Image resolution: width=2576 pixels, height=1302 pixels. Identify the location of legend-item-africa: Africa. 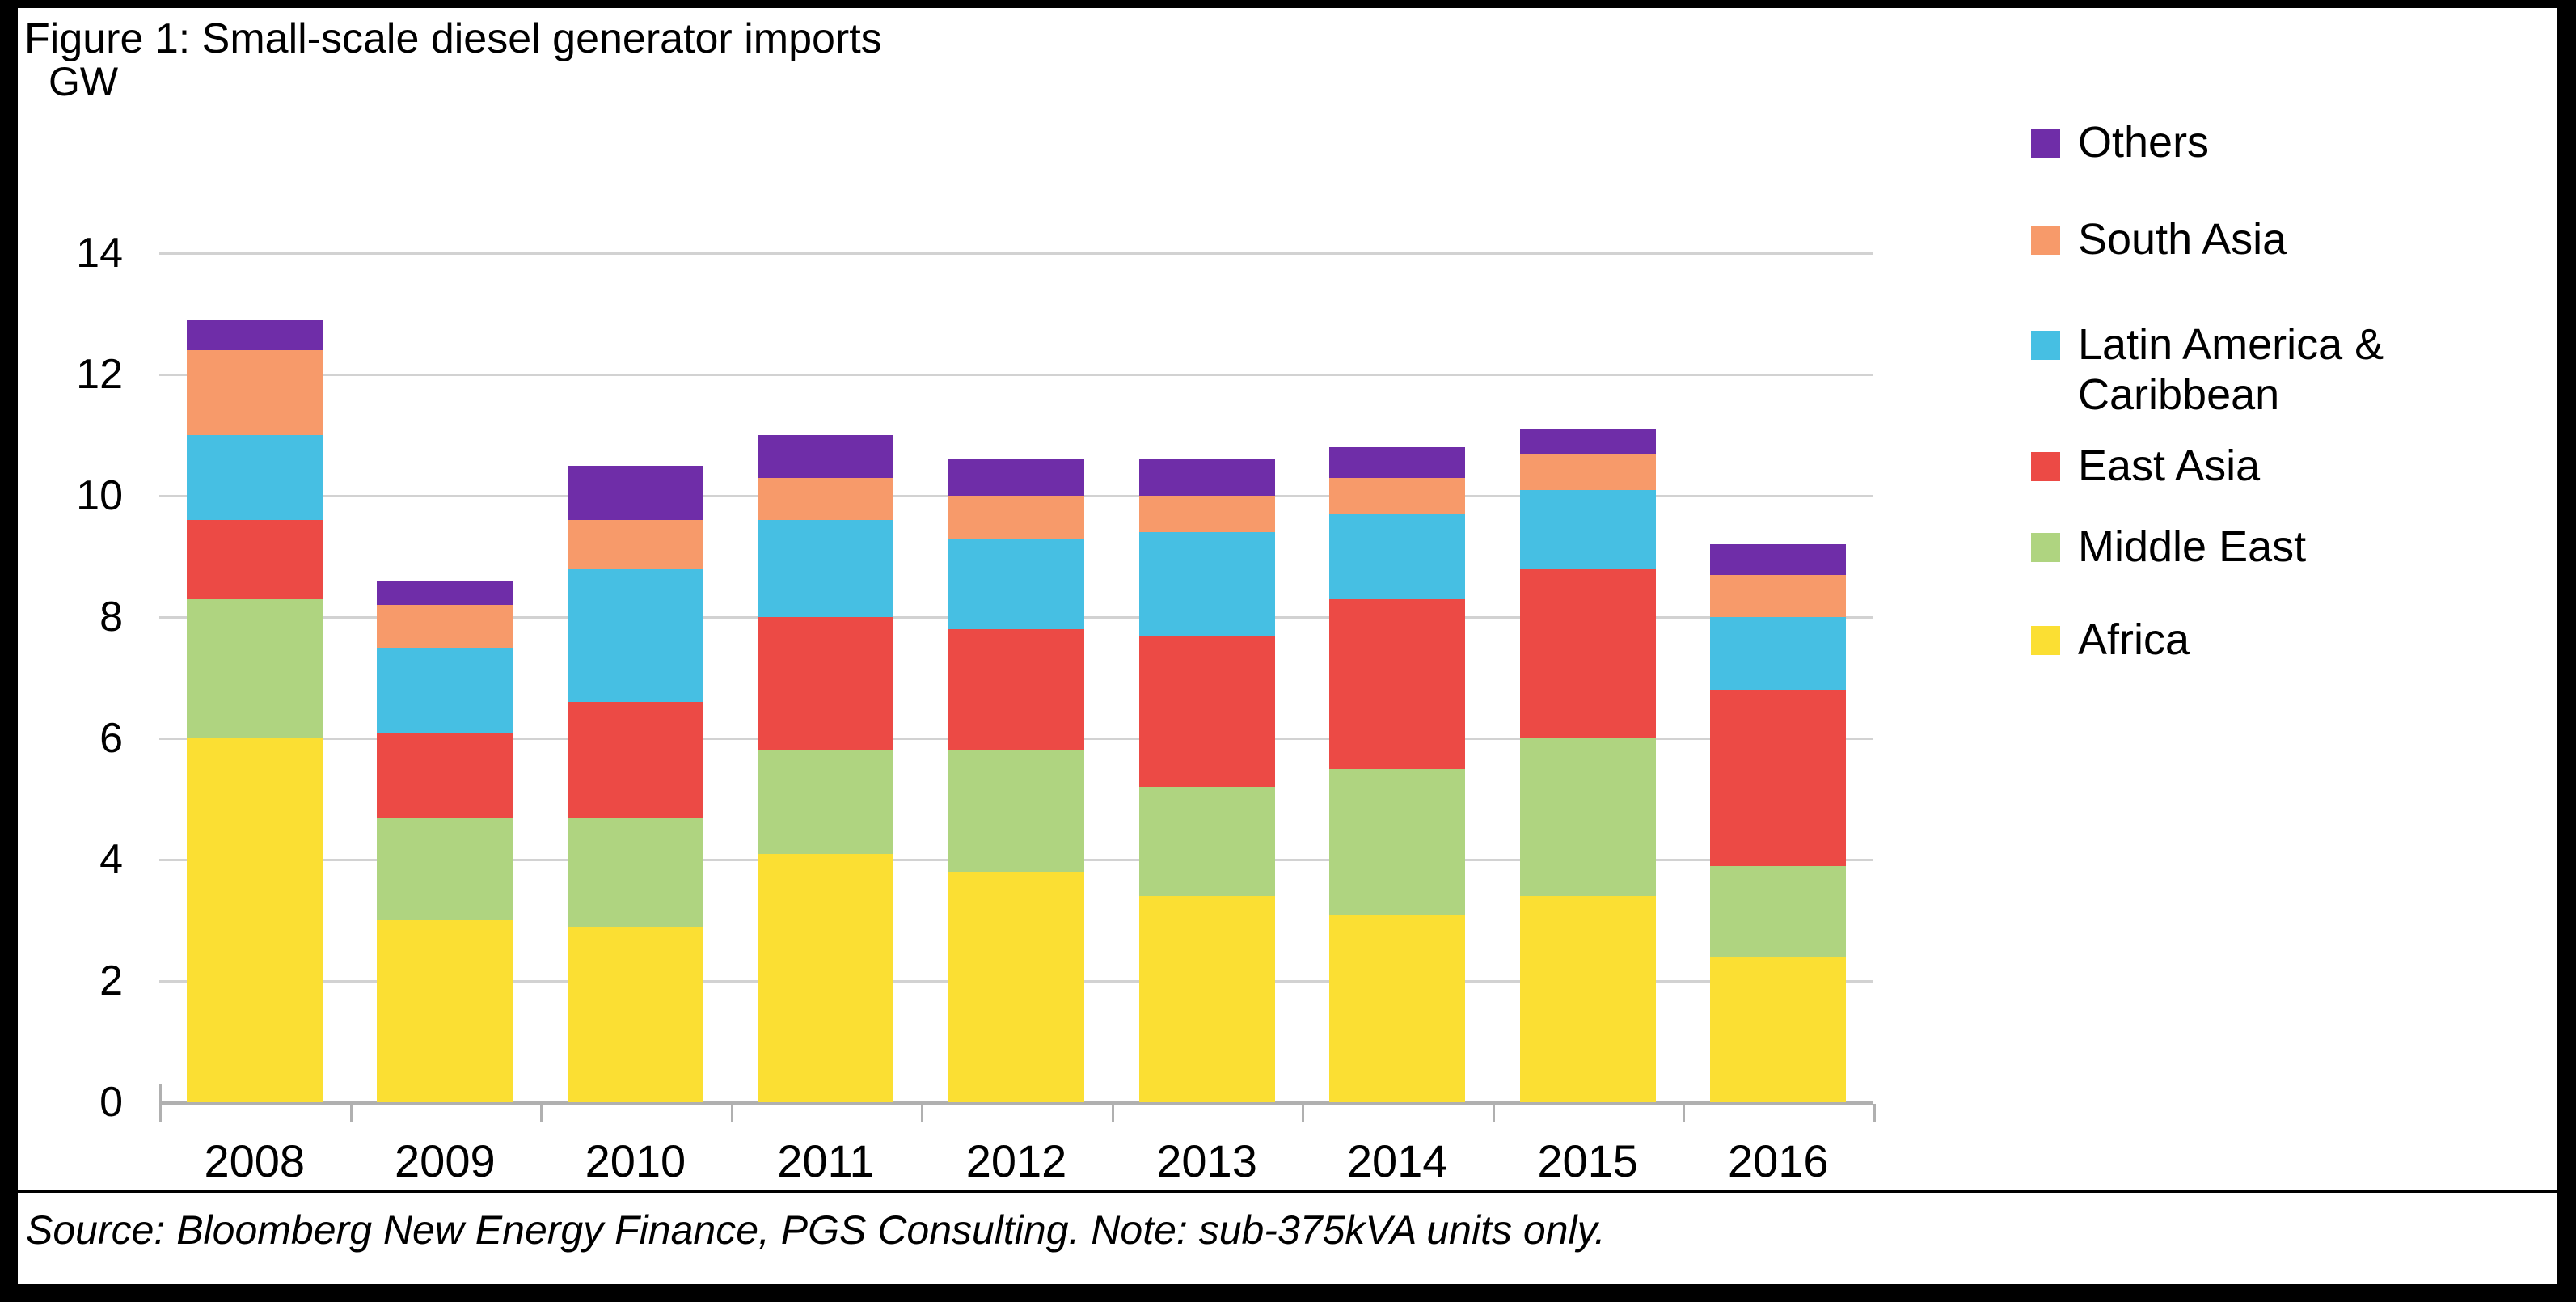
(2110, 640).